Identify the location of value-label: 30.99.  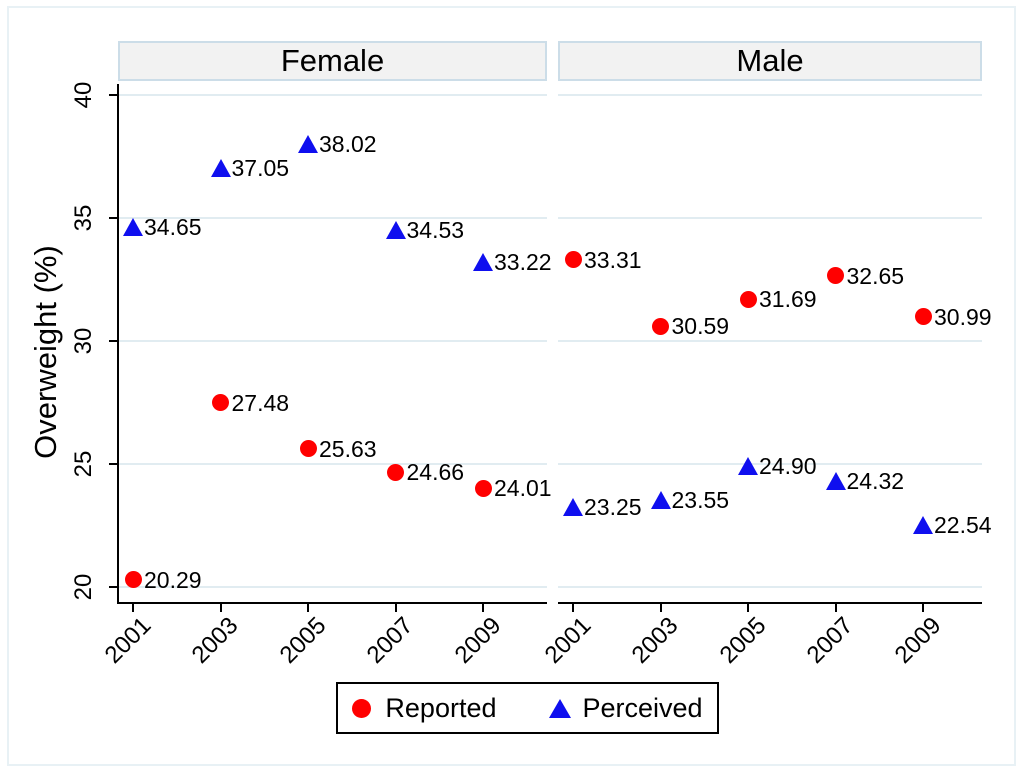
(963, 316).